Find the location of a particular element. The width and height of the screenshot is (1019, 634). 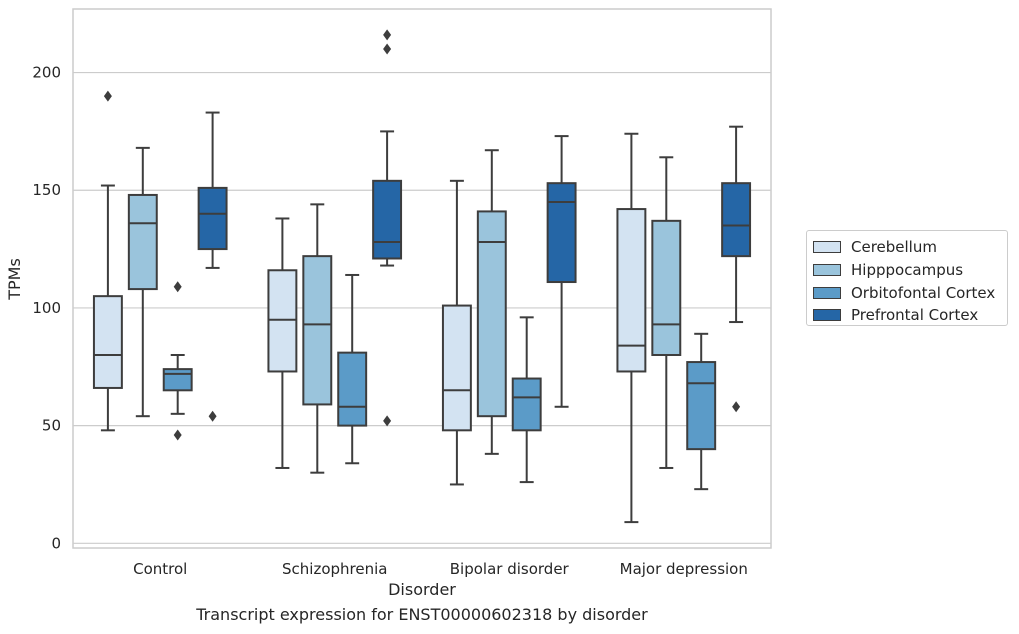

box-body-orbitofontal-cortex-bipolar-disorder is located at coordinates (526, 404).